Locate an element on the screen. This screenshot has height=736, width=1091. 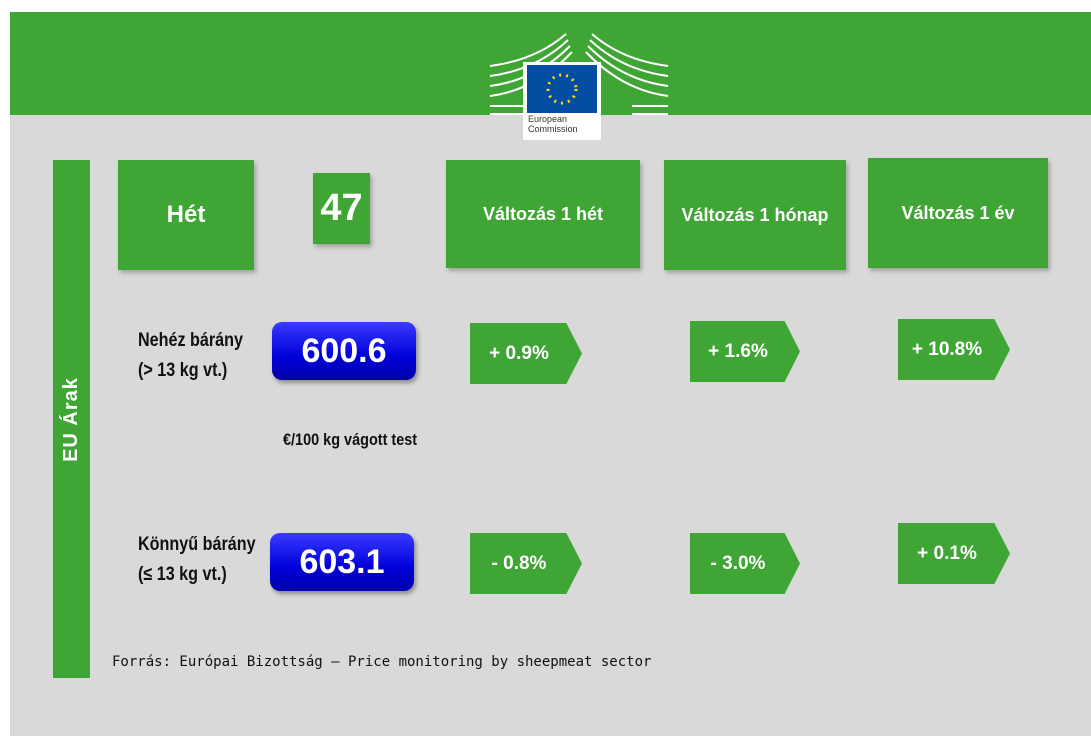
row-label-line: Nehéz bárány is located at coordinates (191, 340).